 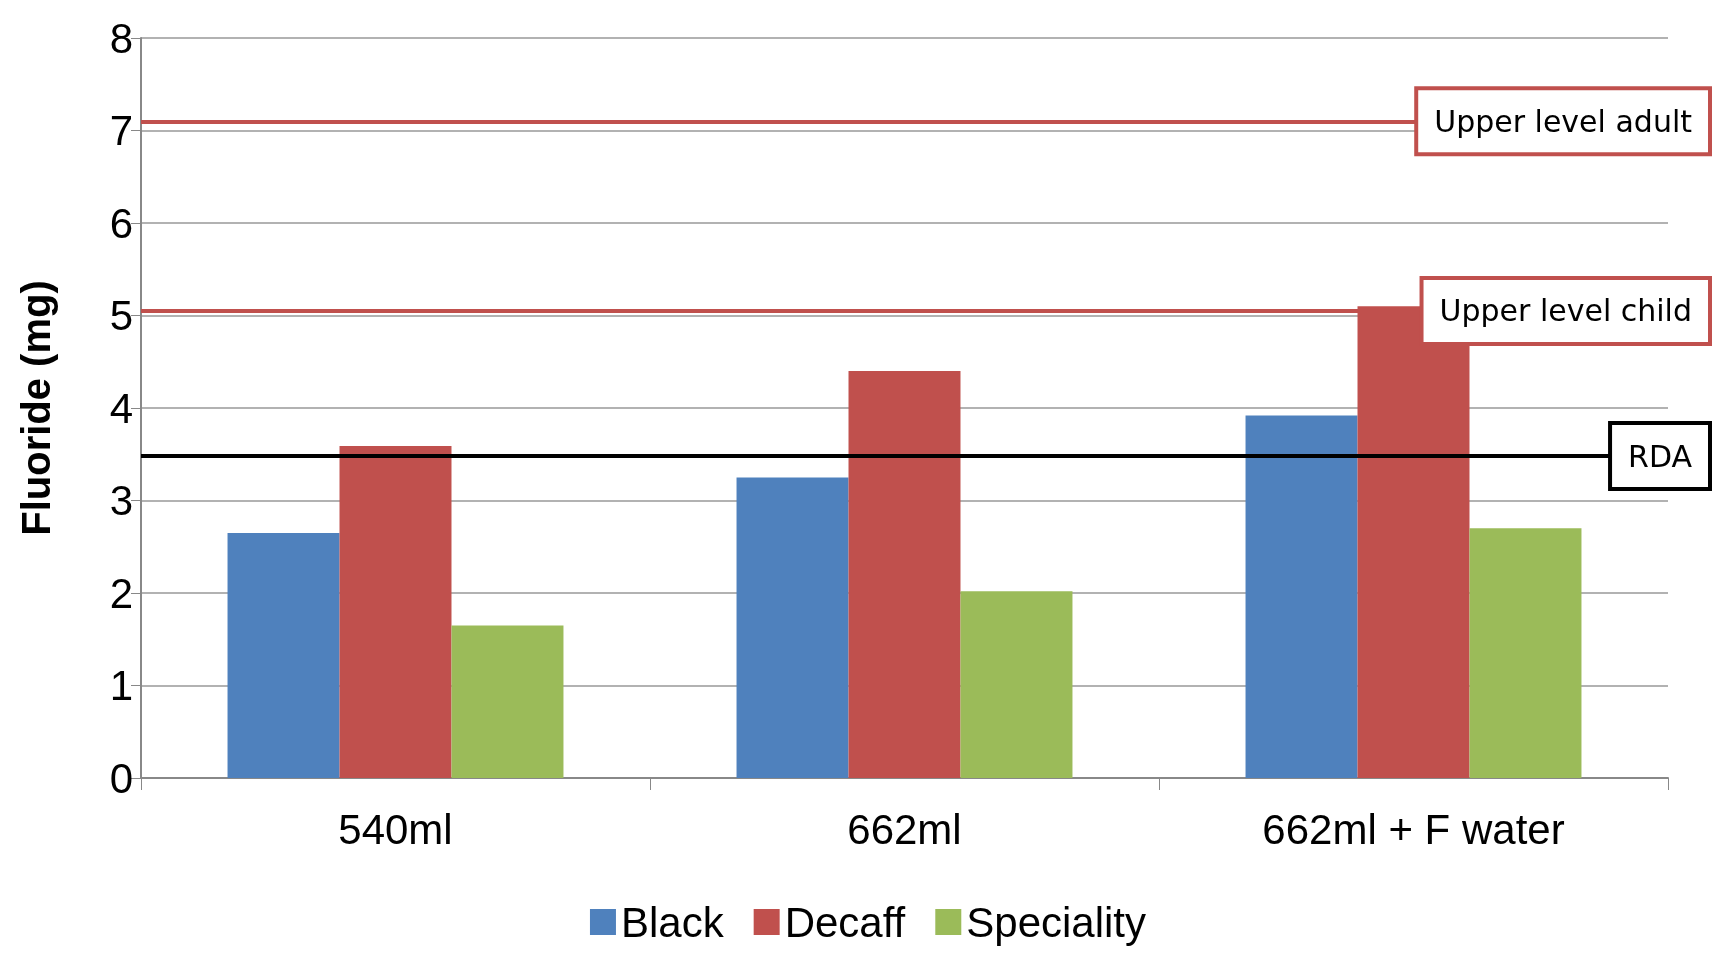 What do you see at coordinates (1565, 311) in the screenshot?
I see `ref-line-label: Upper level child` at bounding box center [1565, 311].